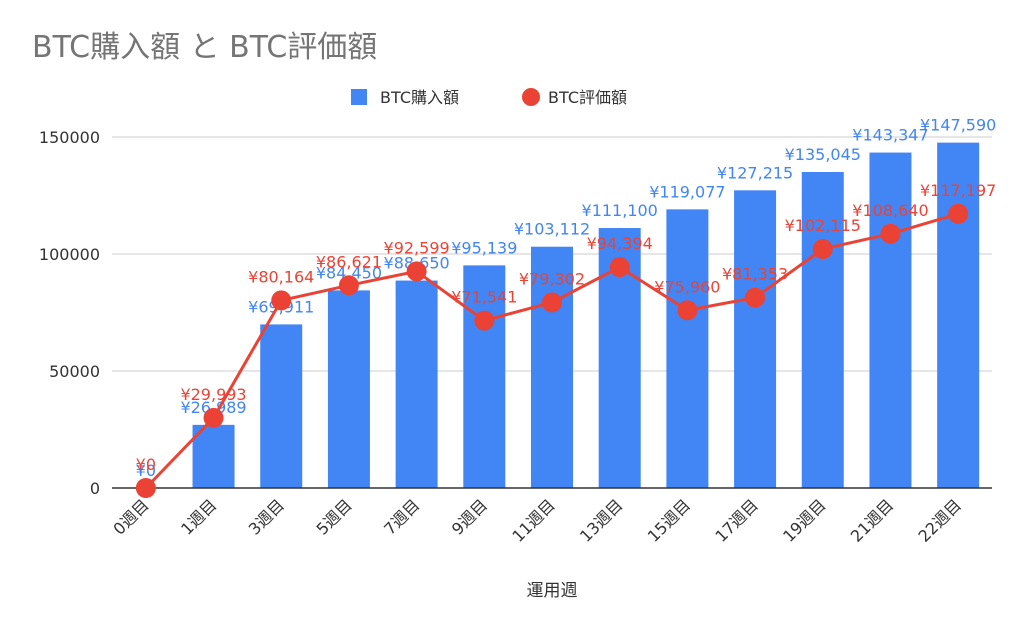  I want to click on line-data-label: ¥108,640, so click(890, 210).